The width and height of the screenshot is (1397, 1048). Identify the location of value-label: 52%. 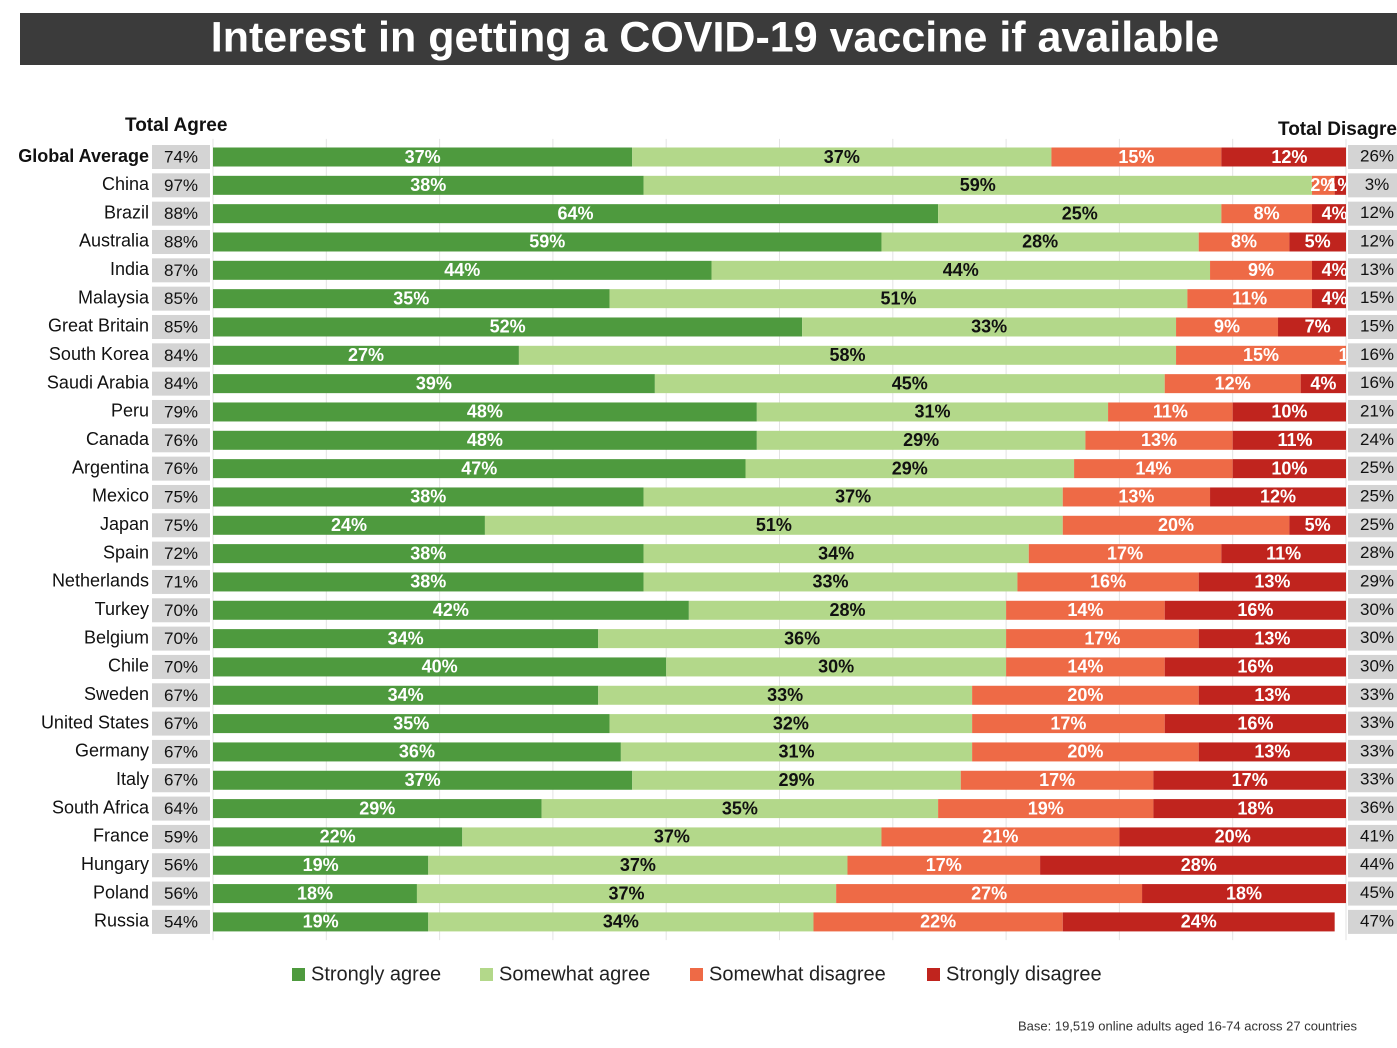
(508, 327).